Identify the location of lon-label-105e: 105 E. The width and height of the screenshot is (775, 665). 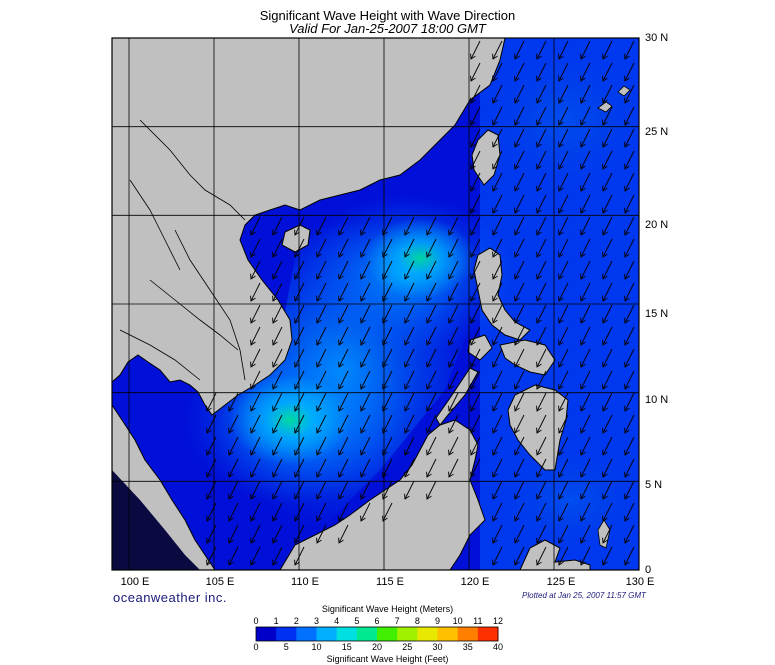
(220, 582).